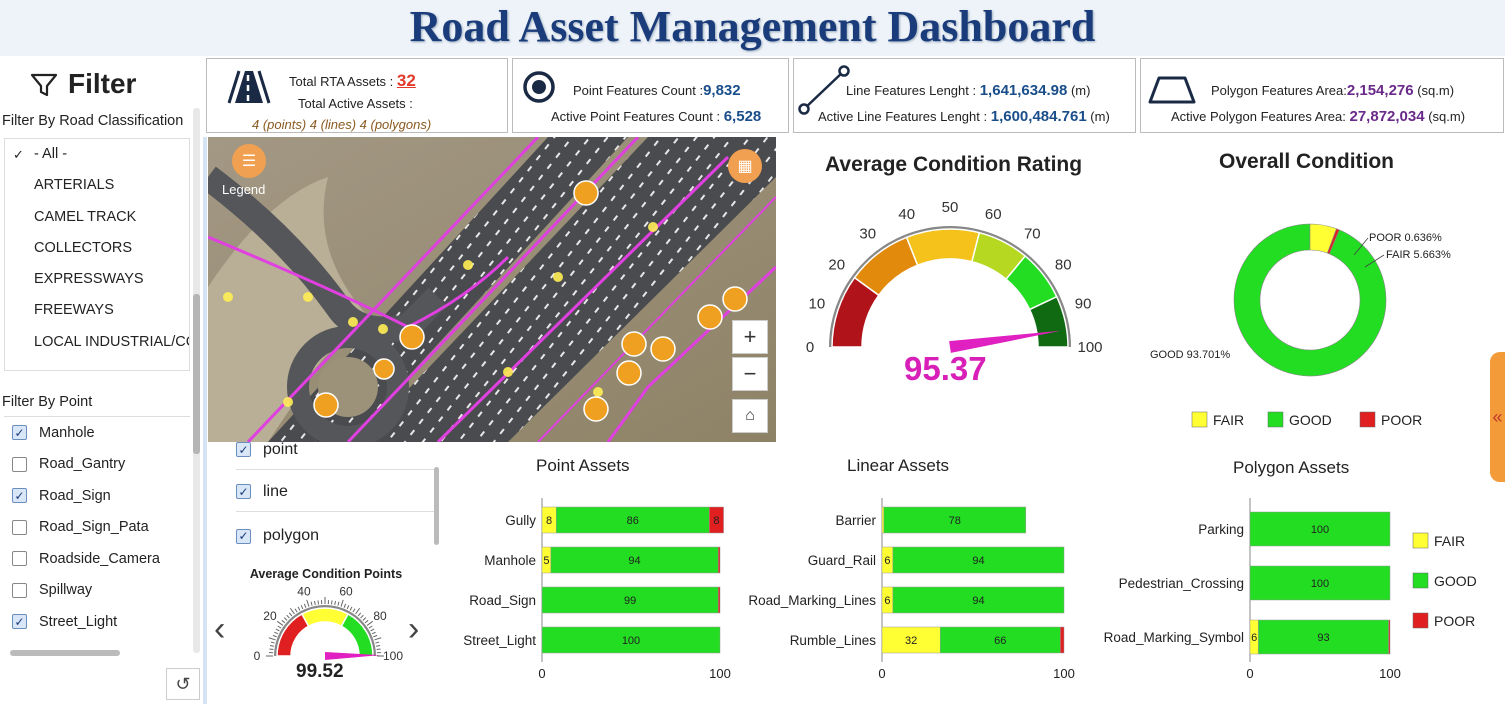 This screenshot has width=1505, height=704. Describe the element at coordinates (510, 560) in the screenshot. I see `bar-category-label: Manhole` at that location.